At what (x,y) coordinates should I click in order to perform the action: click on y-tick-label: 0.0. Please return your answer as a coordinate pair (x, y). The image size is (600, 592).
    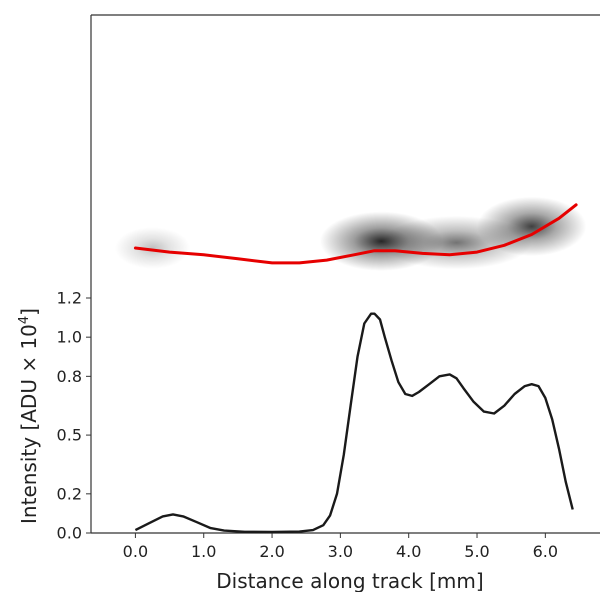
    Looking at the image, I should click on (69, 533).